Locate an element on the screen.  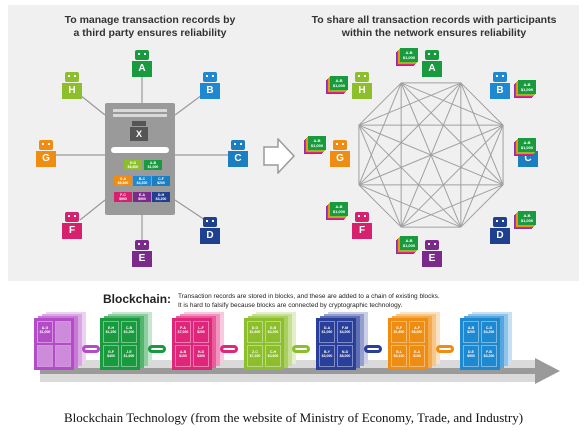
block-record-pair: A-G is located at coordinates (45, 328).